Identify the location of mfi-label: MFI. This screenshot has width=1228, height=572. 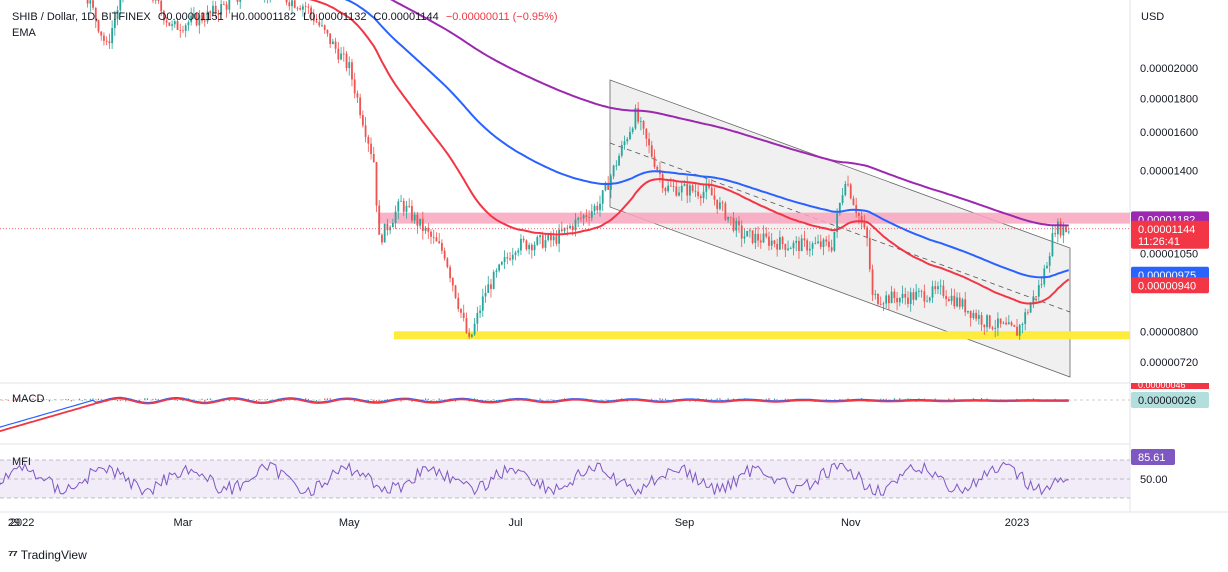
(21, 462).